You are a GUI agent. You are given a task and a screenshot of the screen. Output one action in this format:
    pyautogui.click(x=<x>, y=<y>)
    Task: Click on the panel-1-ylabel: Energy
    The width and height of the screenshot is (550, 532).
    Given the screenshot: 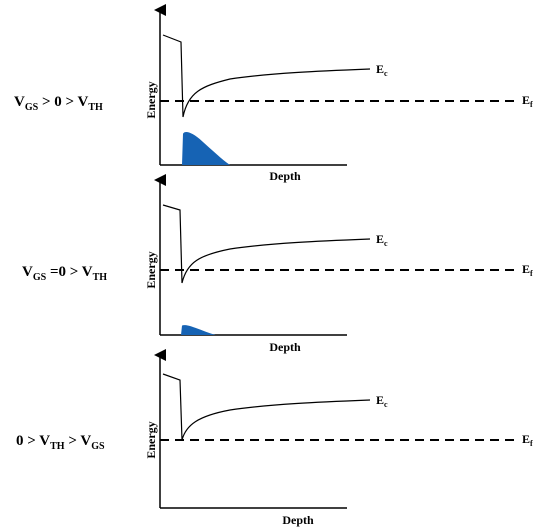 What is the action you would take?
    pyautogui.click(x=151, y=99)
    